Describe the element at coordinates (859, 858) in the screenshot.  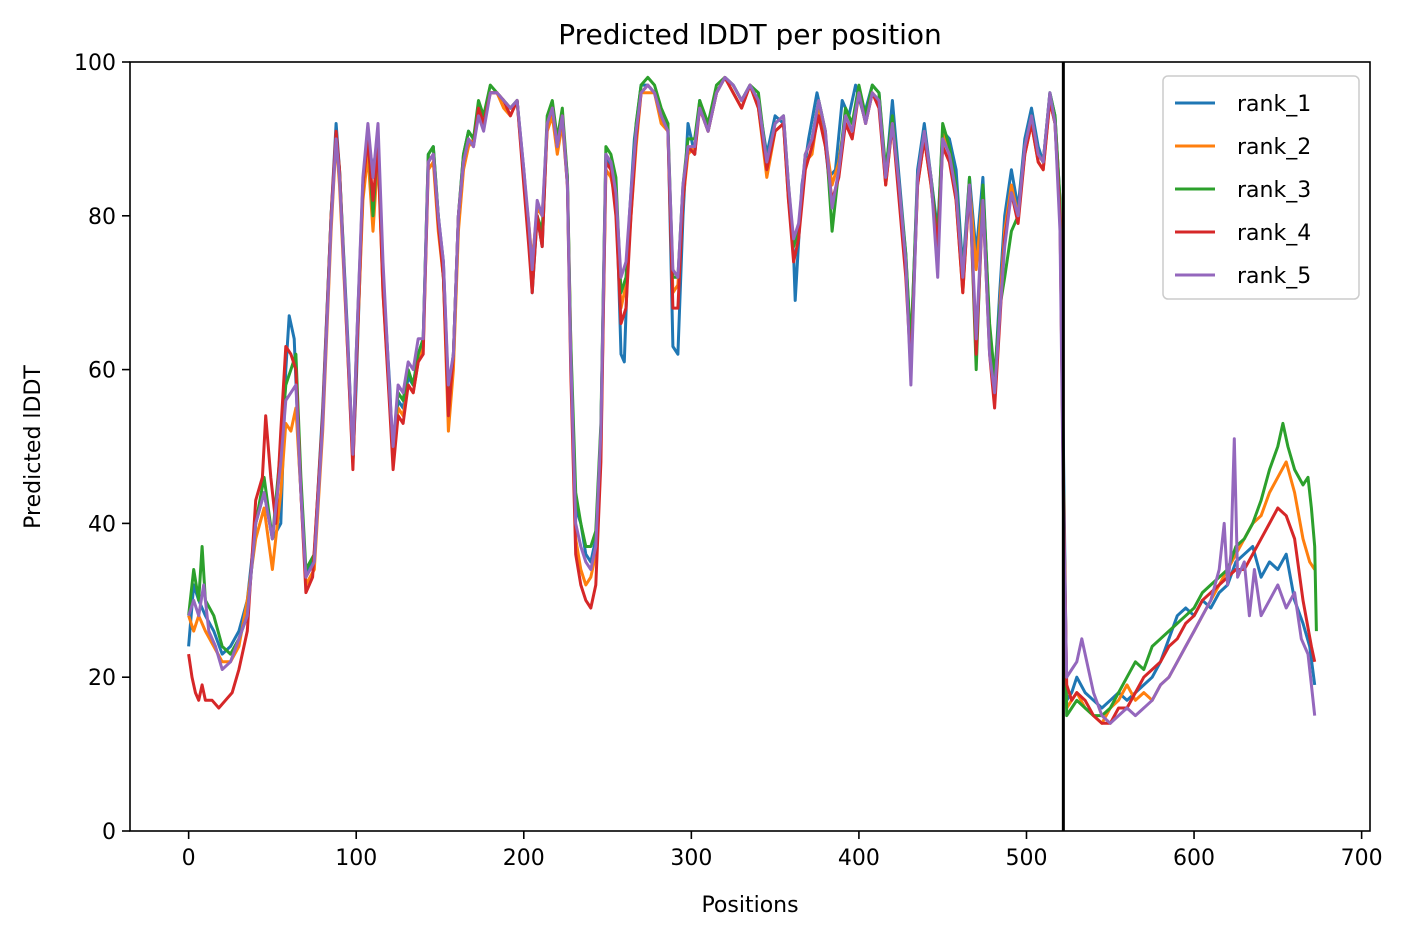
I see `x-tick-label: 400` at that location.